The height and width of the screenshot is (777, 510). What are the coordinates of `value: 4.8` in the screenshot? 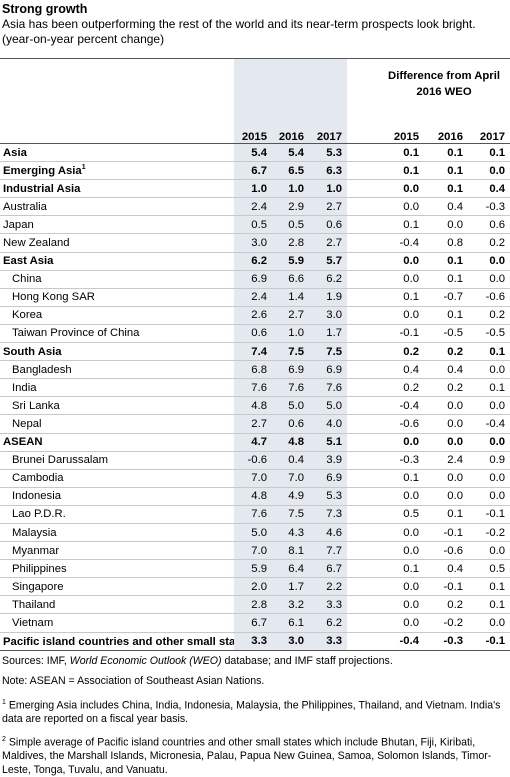 It's located at (290, 442).